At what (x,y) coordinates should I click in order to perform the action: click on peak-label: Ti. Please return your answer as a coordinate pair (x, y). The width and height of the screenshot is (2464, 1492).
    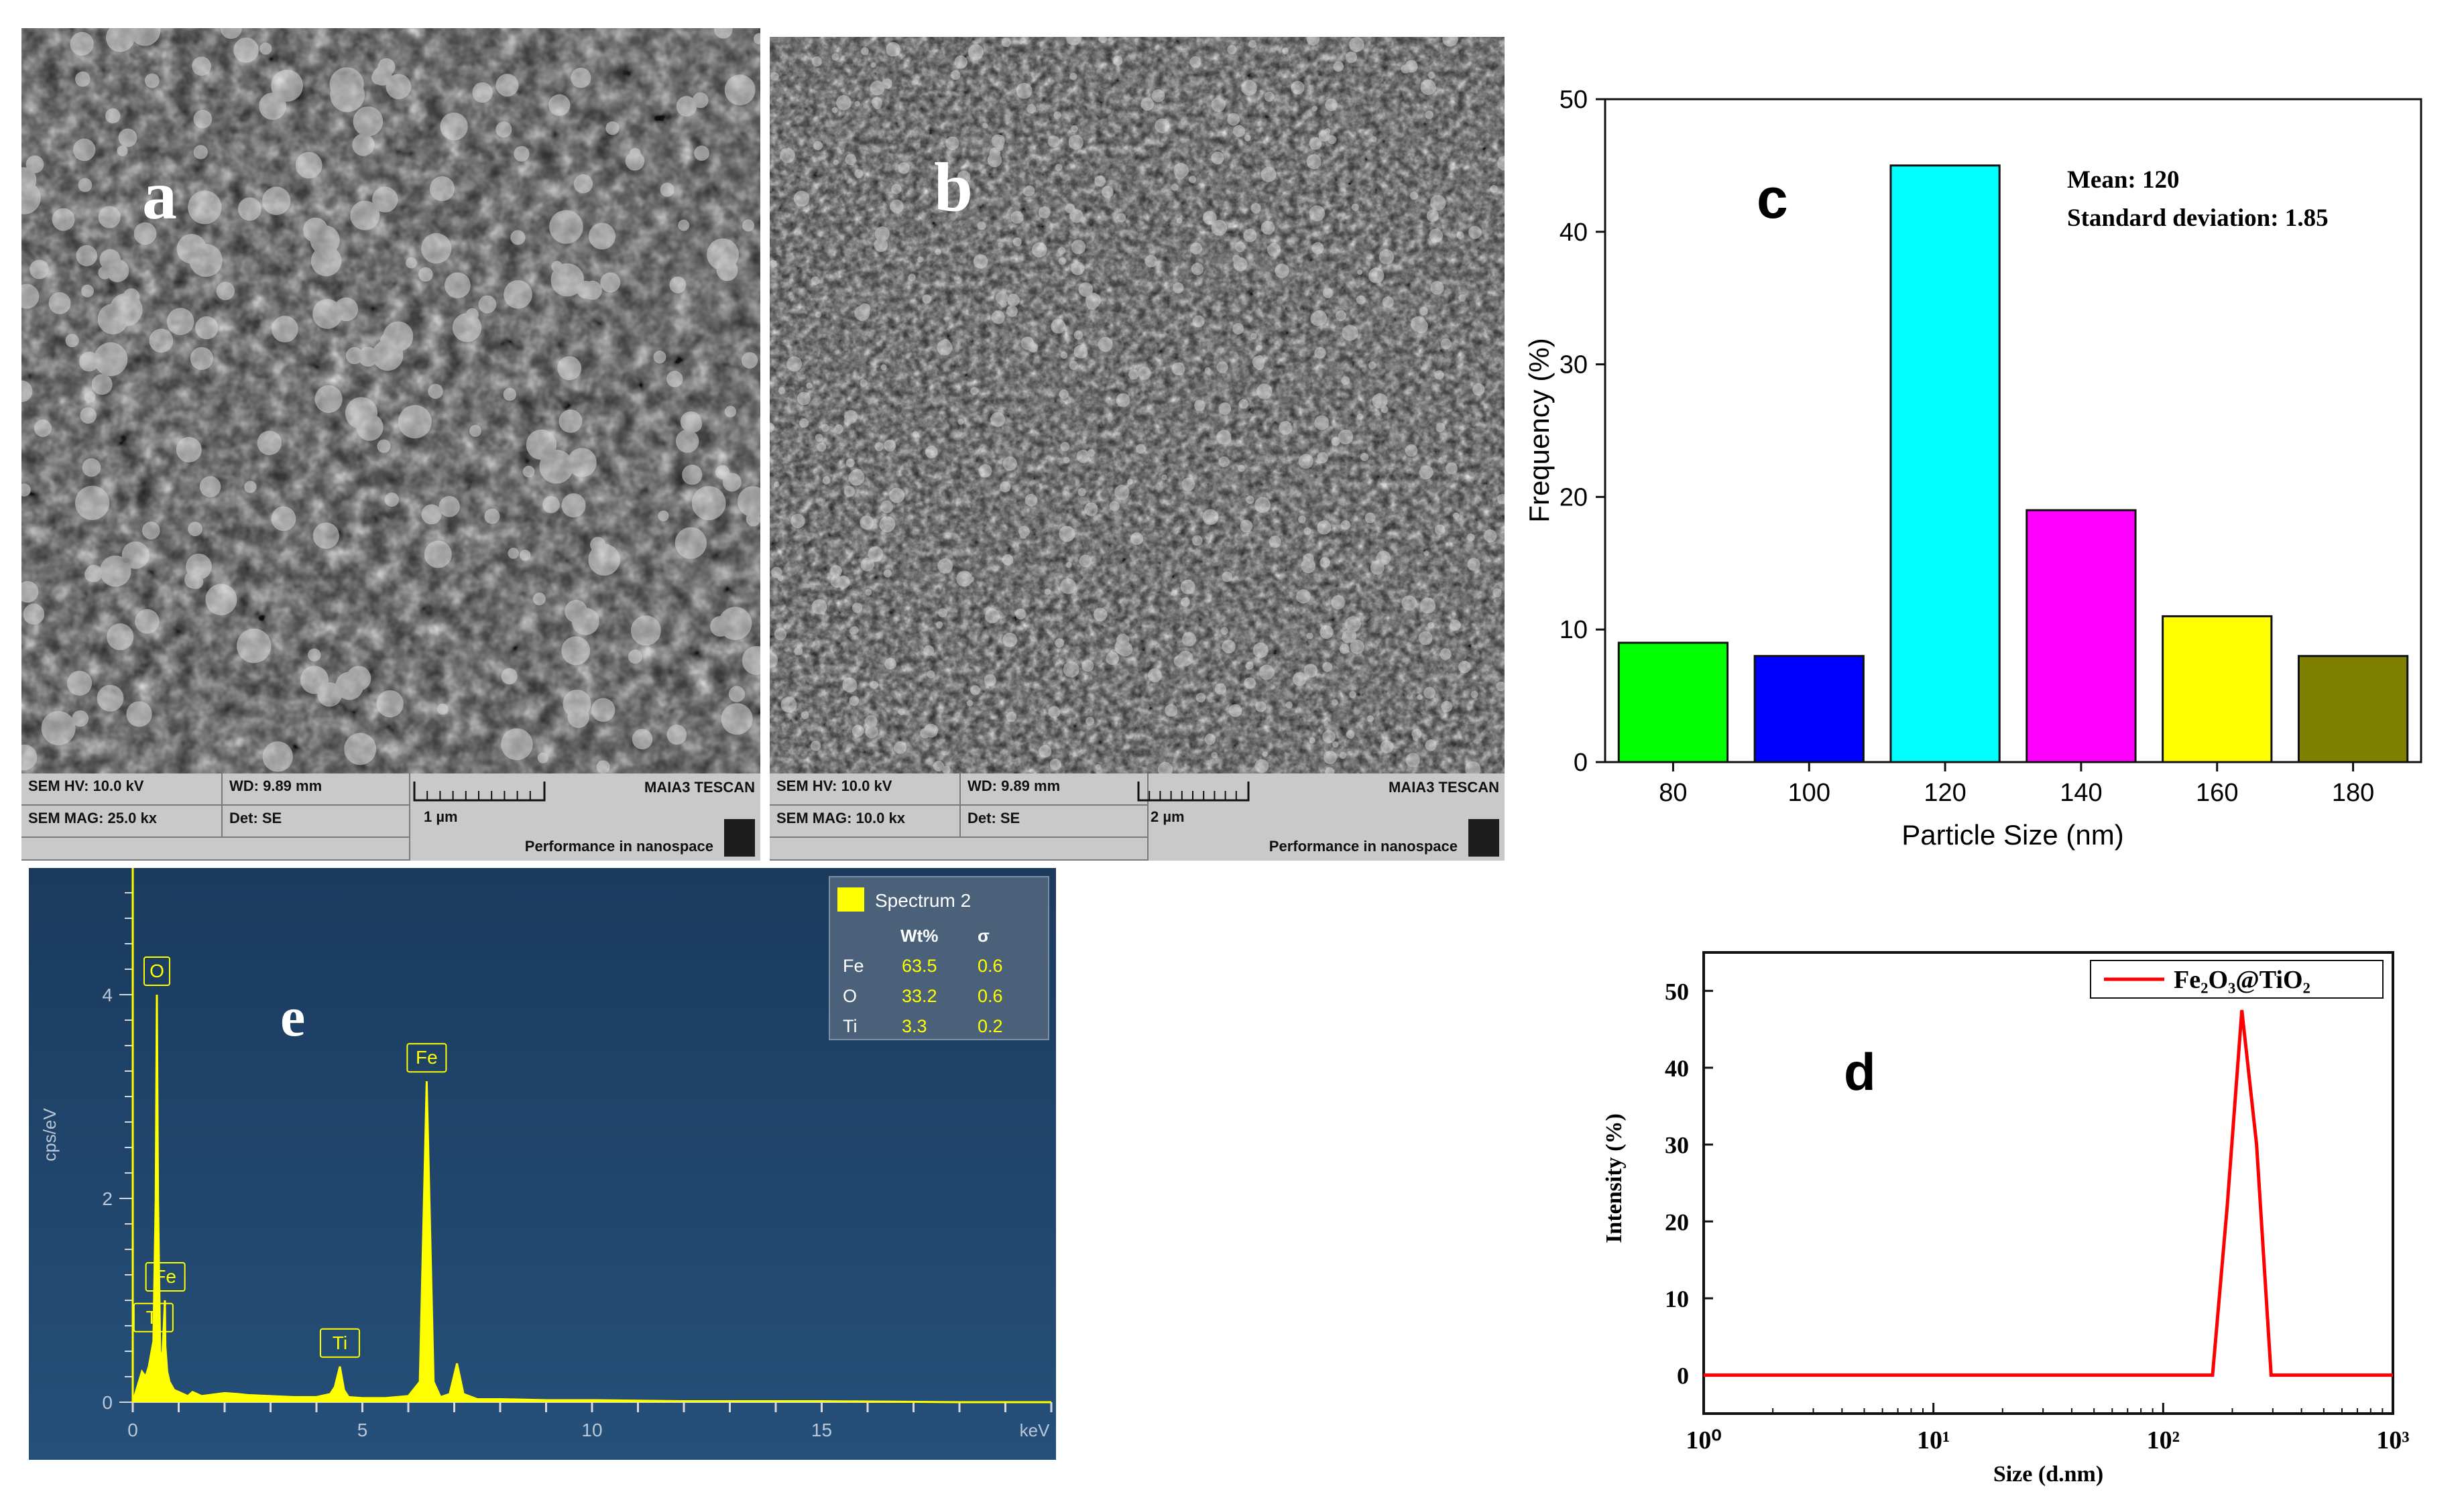
    Looking at the image, I should click on (340, 1342).